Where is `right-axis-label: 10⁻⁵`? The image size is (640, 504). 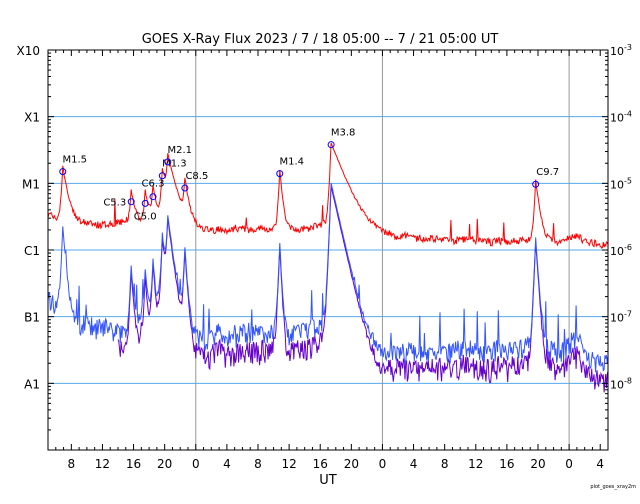
right-axis-label: 10⁻⁵ is located at coordinates (621, 183).